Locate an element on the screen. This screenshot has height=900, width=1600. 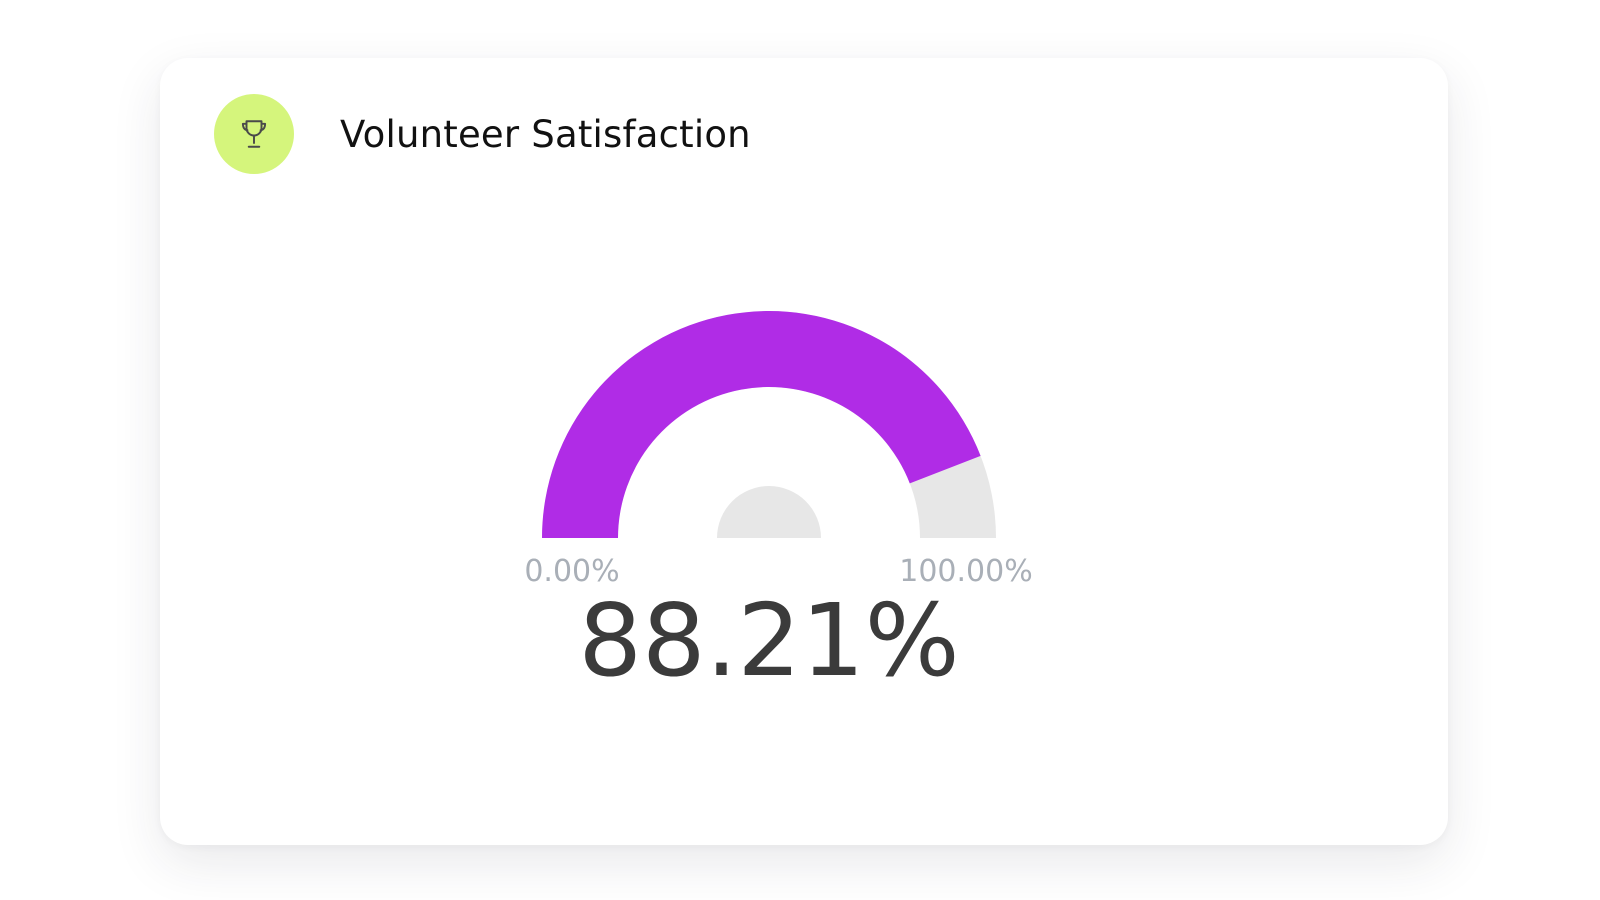
gauge-fill is located at coordinates (761, 424).